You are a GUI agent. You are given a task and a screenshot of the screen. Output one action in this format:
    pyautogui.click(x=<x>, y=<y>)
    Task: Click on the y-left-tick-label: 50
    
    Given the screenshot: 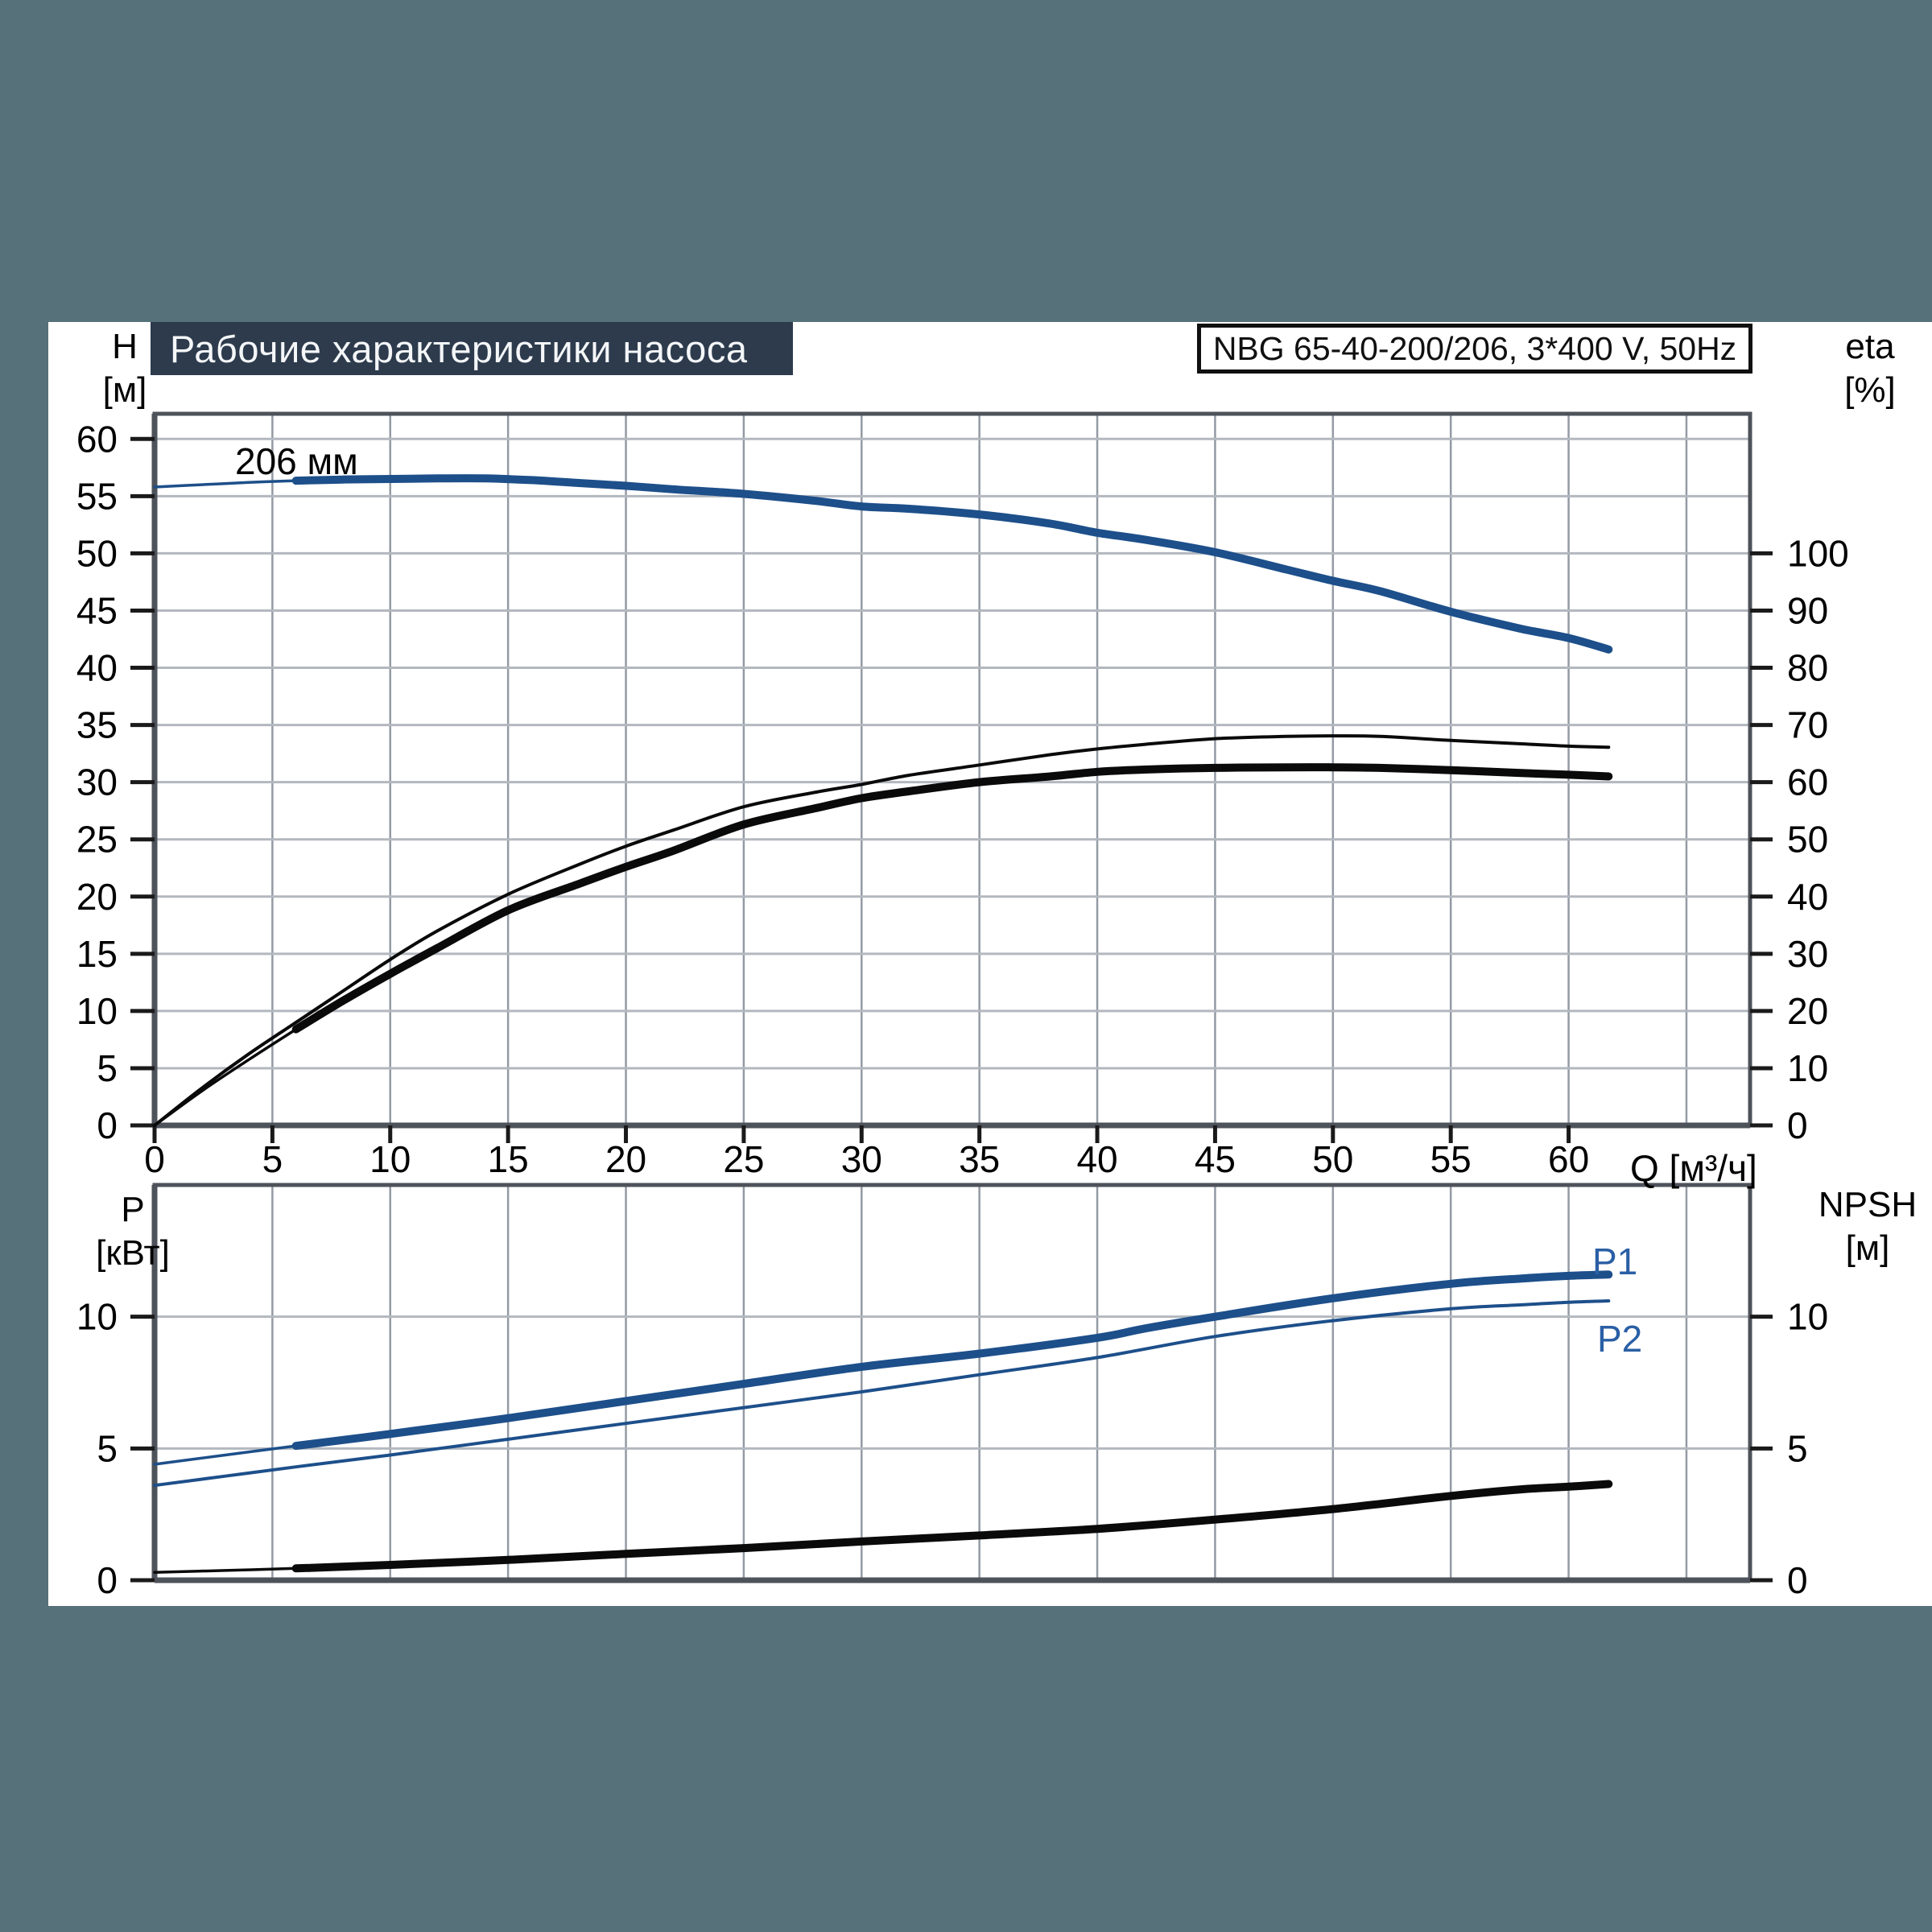 What is the action you would take?
    pyautogui.click(x=97, y=553)
    